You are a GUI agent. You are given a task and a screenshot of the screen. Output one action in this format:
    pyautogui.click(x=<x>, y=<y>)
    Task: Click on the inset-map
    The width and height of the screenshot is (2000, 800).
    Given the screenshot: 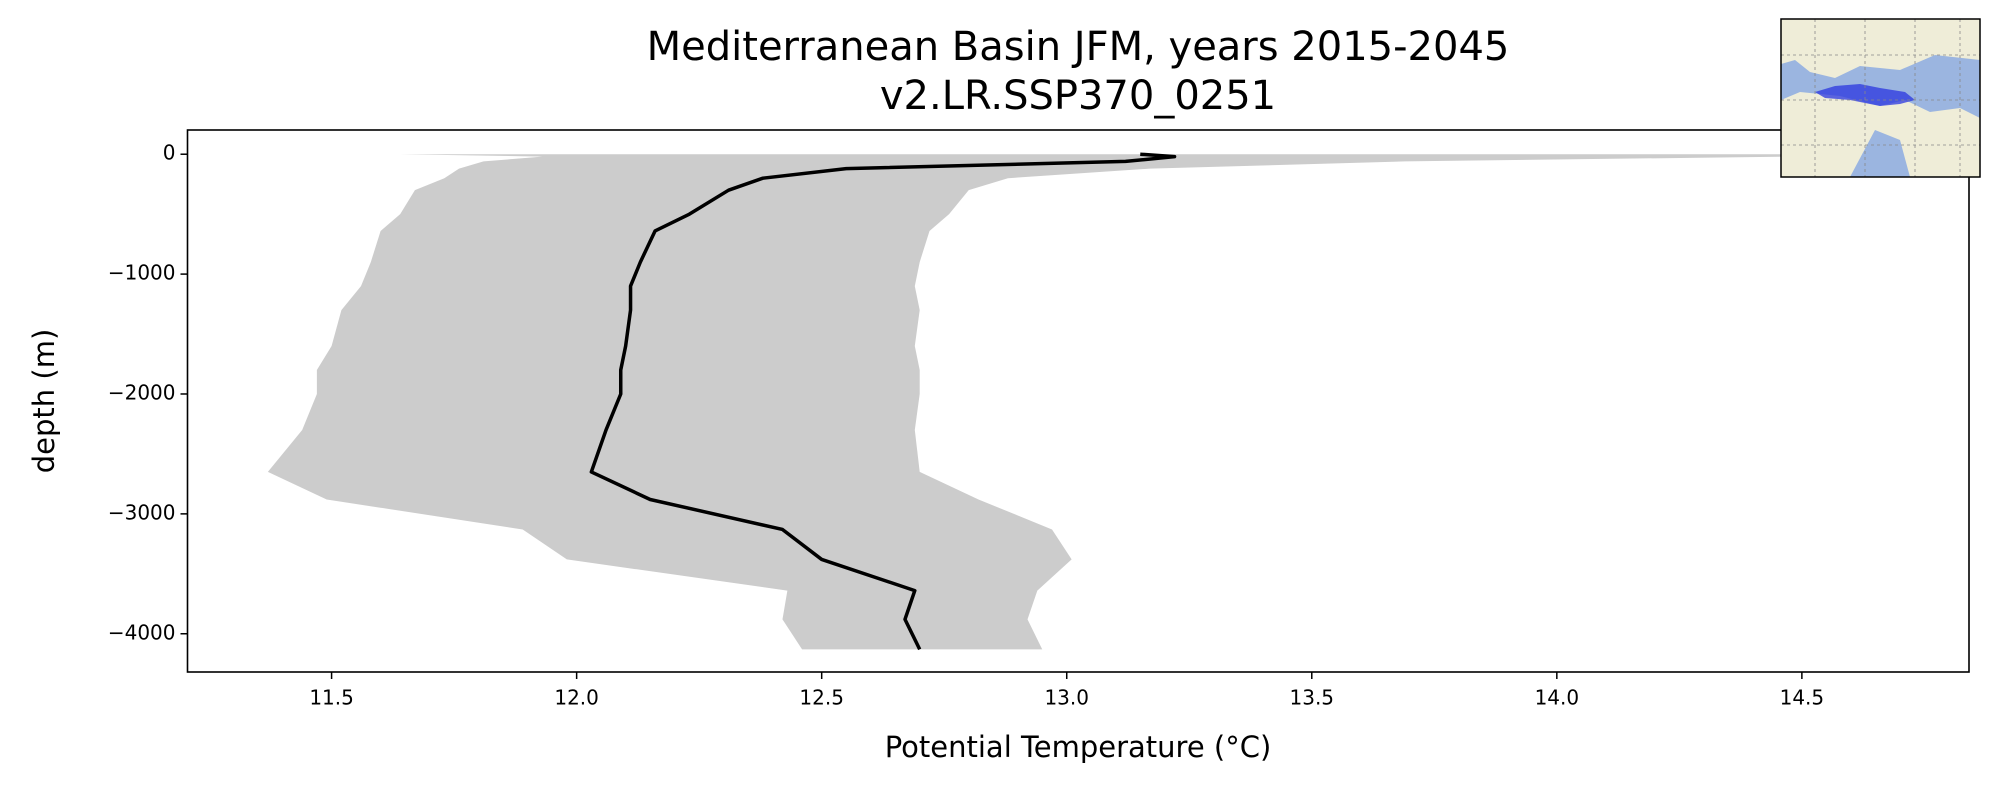 What is the action you would take?
    pyautogui.click(x=1880, y=98)
    